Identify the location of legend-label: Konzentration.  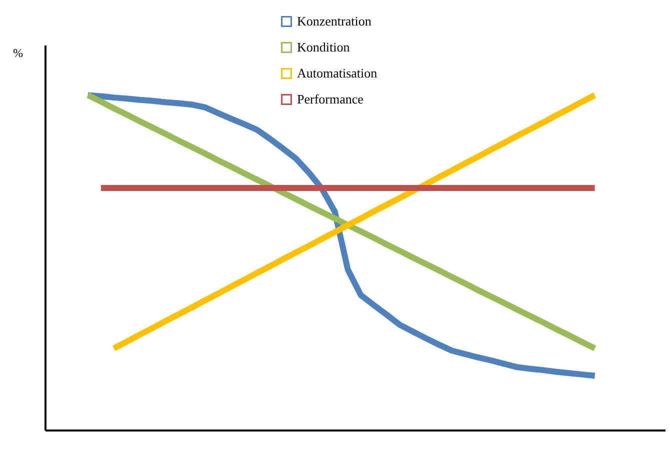
(334, 21).